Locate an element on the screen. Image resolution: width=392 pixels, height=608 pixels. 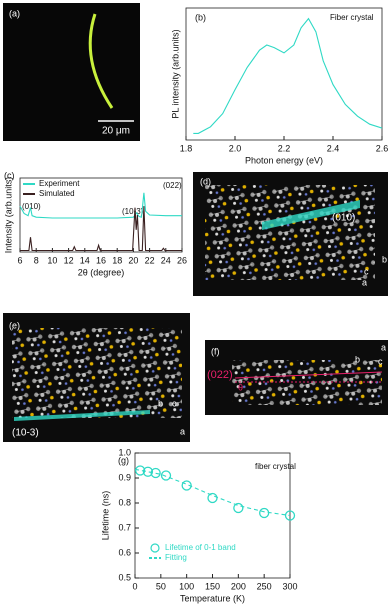
plane-line is located at coordinates (308, 375).